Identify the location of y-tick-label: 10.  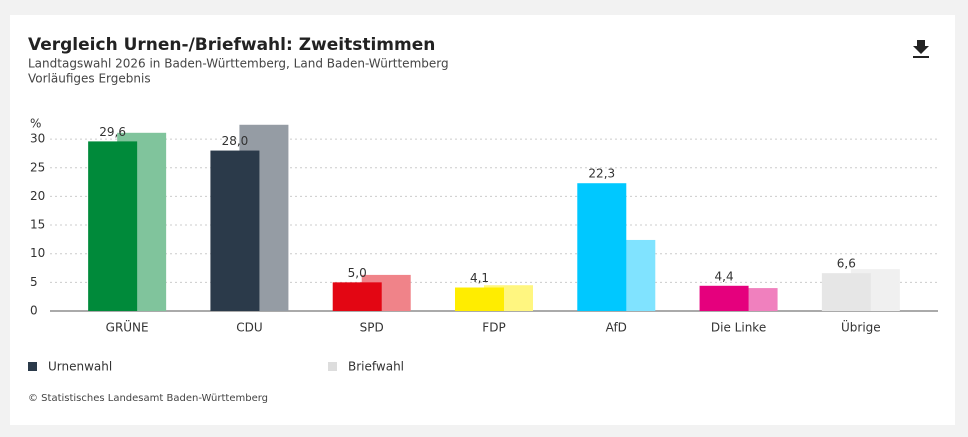
(37, 253).